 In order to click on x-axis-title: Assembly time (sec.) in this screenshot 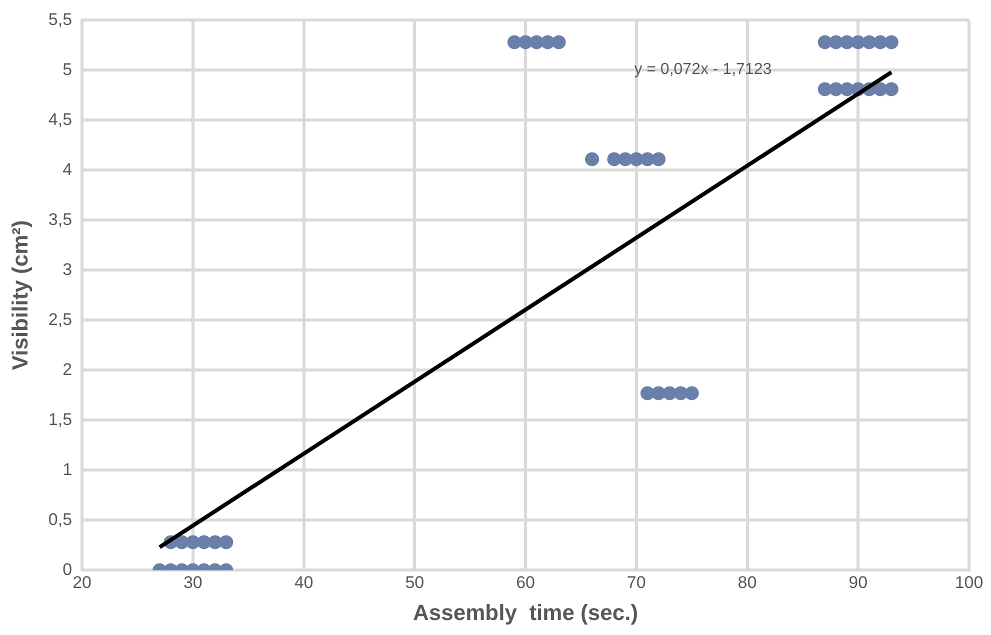, I will do `click(525, 612)`.